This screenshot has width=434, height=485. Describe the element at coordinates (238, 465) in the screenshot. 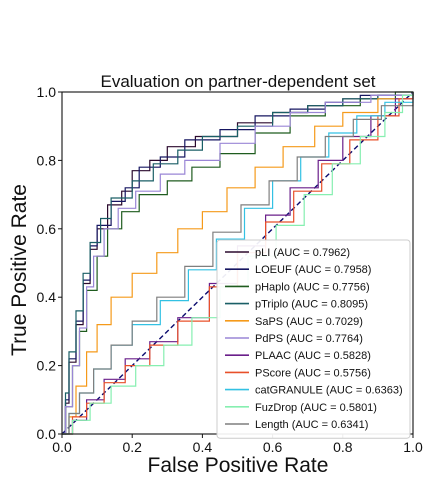

I see `x-axis-label: False Positive Rate` at that location.